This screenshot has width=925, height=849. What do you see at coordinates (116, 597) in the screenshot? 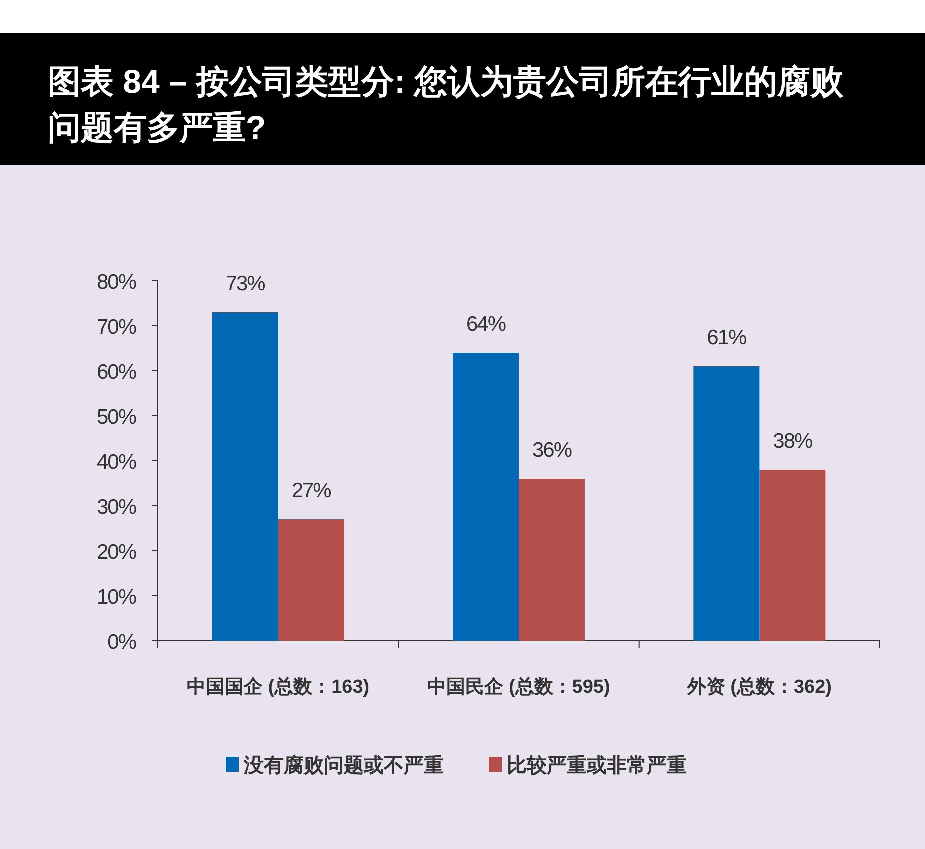
I see `y-tick-label: 10%` at bounding box center [116, 597].